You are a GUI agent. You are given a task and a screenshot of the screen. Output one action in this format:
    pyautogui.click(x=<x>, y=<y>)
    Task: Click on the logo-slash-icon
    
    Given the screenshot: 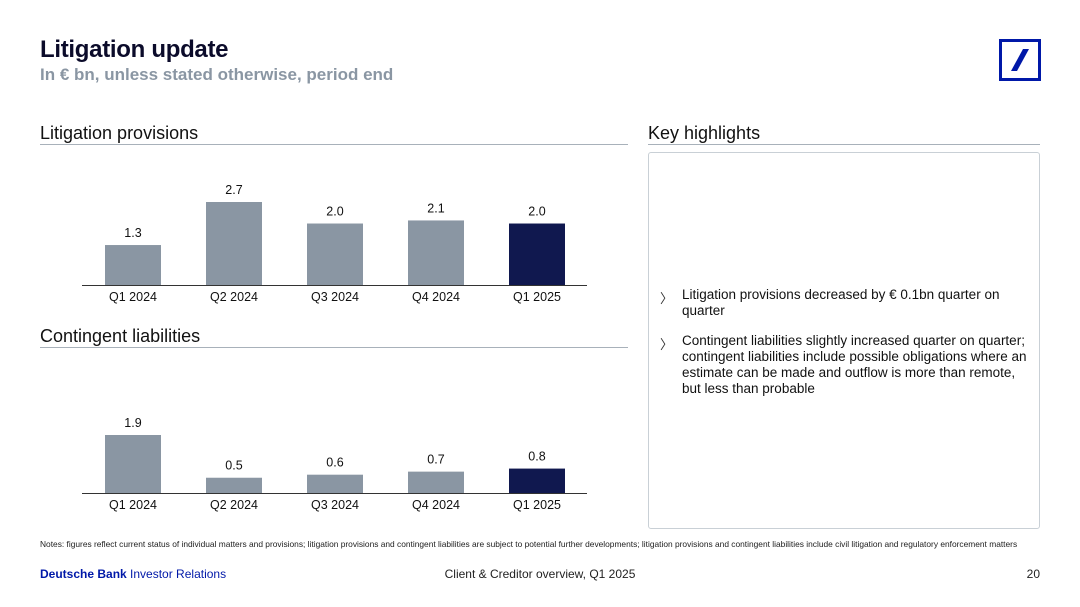 What is the action you would take?
    pyautogui.click(x=1020, y=60)
    